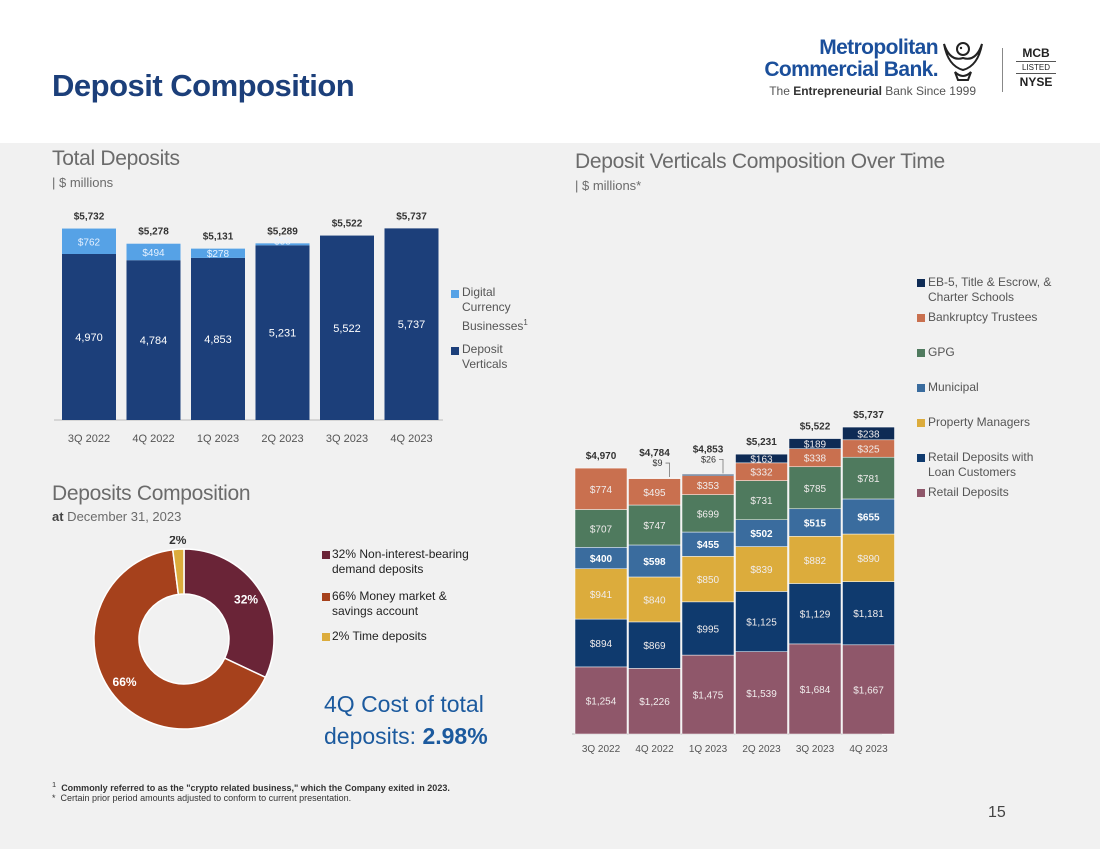 Image resolution: width=1100 pixels, height=849 pixels. Describe the element at coordinates (657, 463) in the screenshot. I see `bar-value-label: $9` at that location.